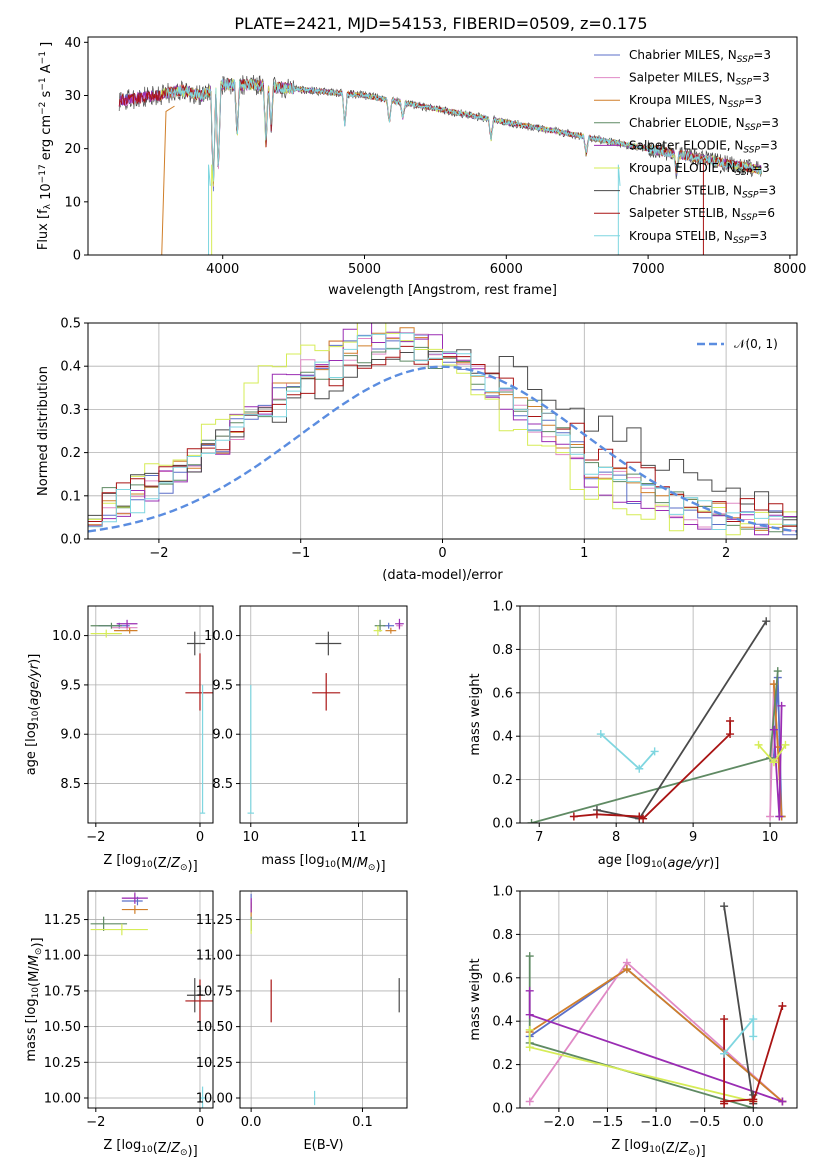 The image size is (819, 1170). I want to click on y-tick-label: 10.25, so click(214, 1063).